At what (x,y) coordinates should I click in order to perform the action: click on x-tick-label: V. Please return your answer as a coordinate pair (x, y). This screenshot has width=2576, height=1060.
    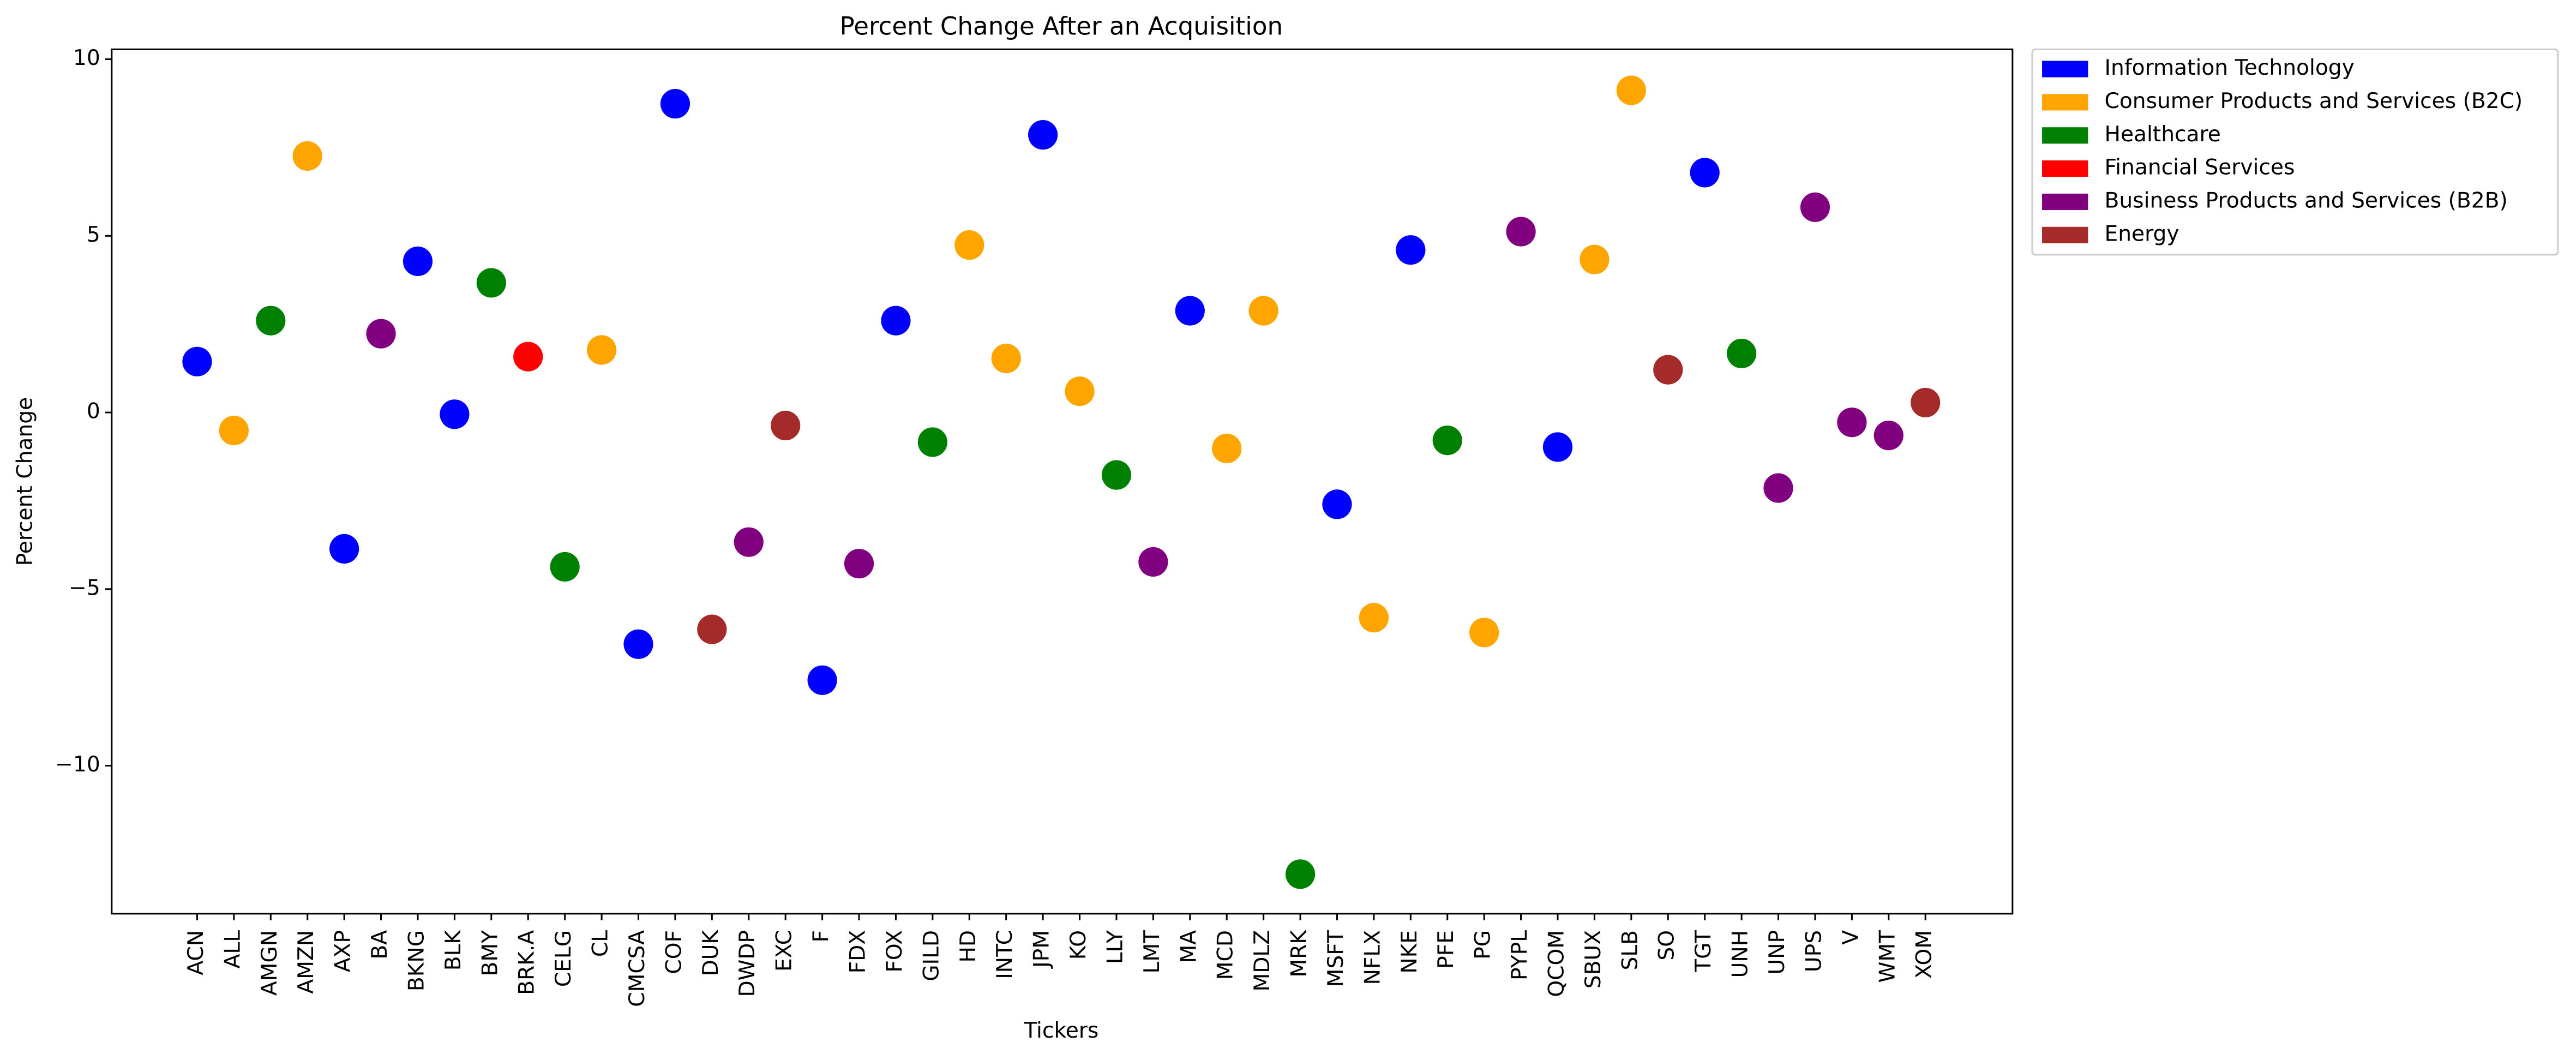
    Looking at the image, I should click on (1851, 937).